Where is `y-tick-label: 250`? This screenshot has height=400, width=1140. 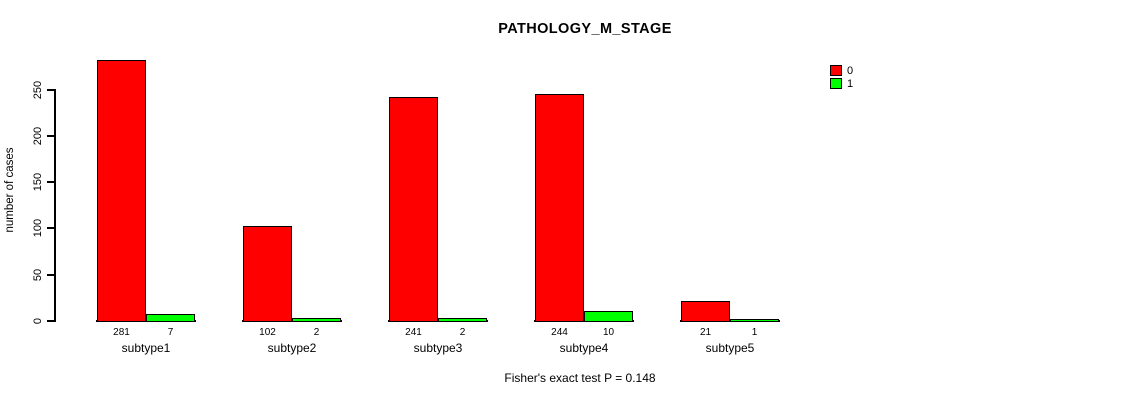 y-tick-label: 250 is located at coordinates (38, 89).